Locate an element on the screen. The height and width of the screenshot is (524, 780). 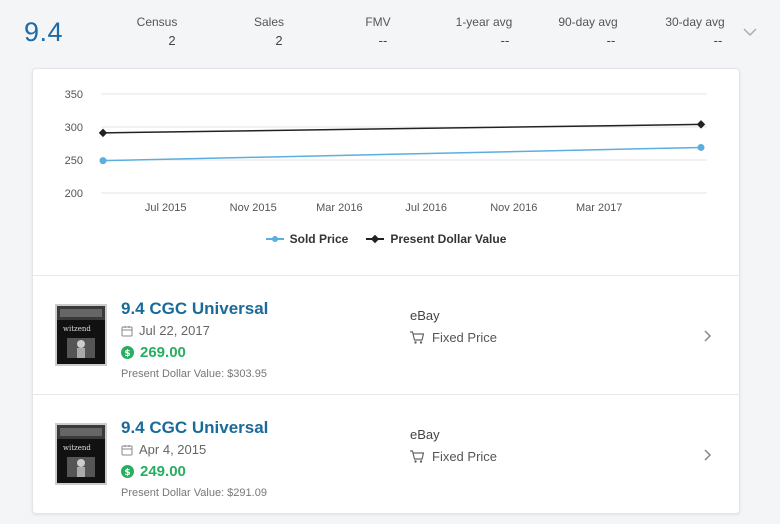
legend-label: Sold Price is located at coordinates (319, 239).